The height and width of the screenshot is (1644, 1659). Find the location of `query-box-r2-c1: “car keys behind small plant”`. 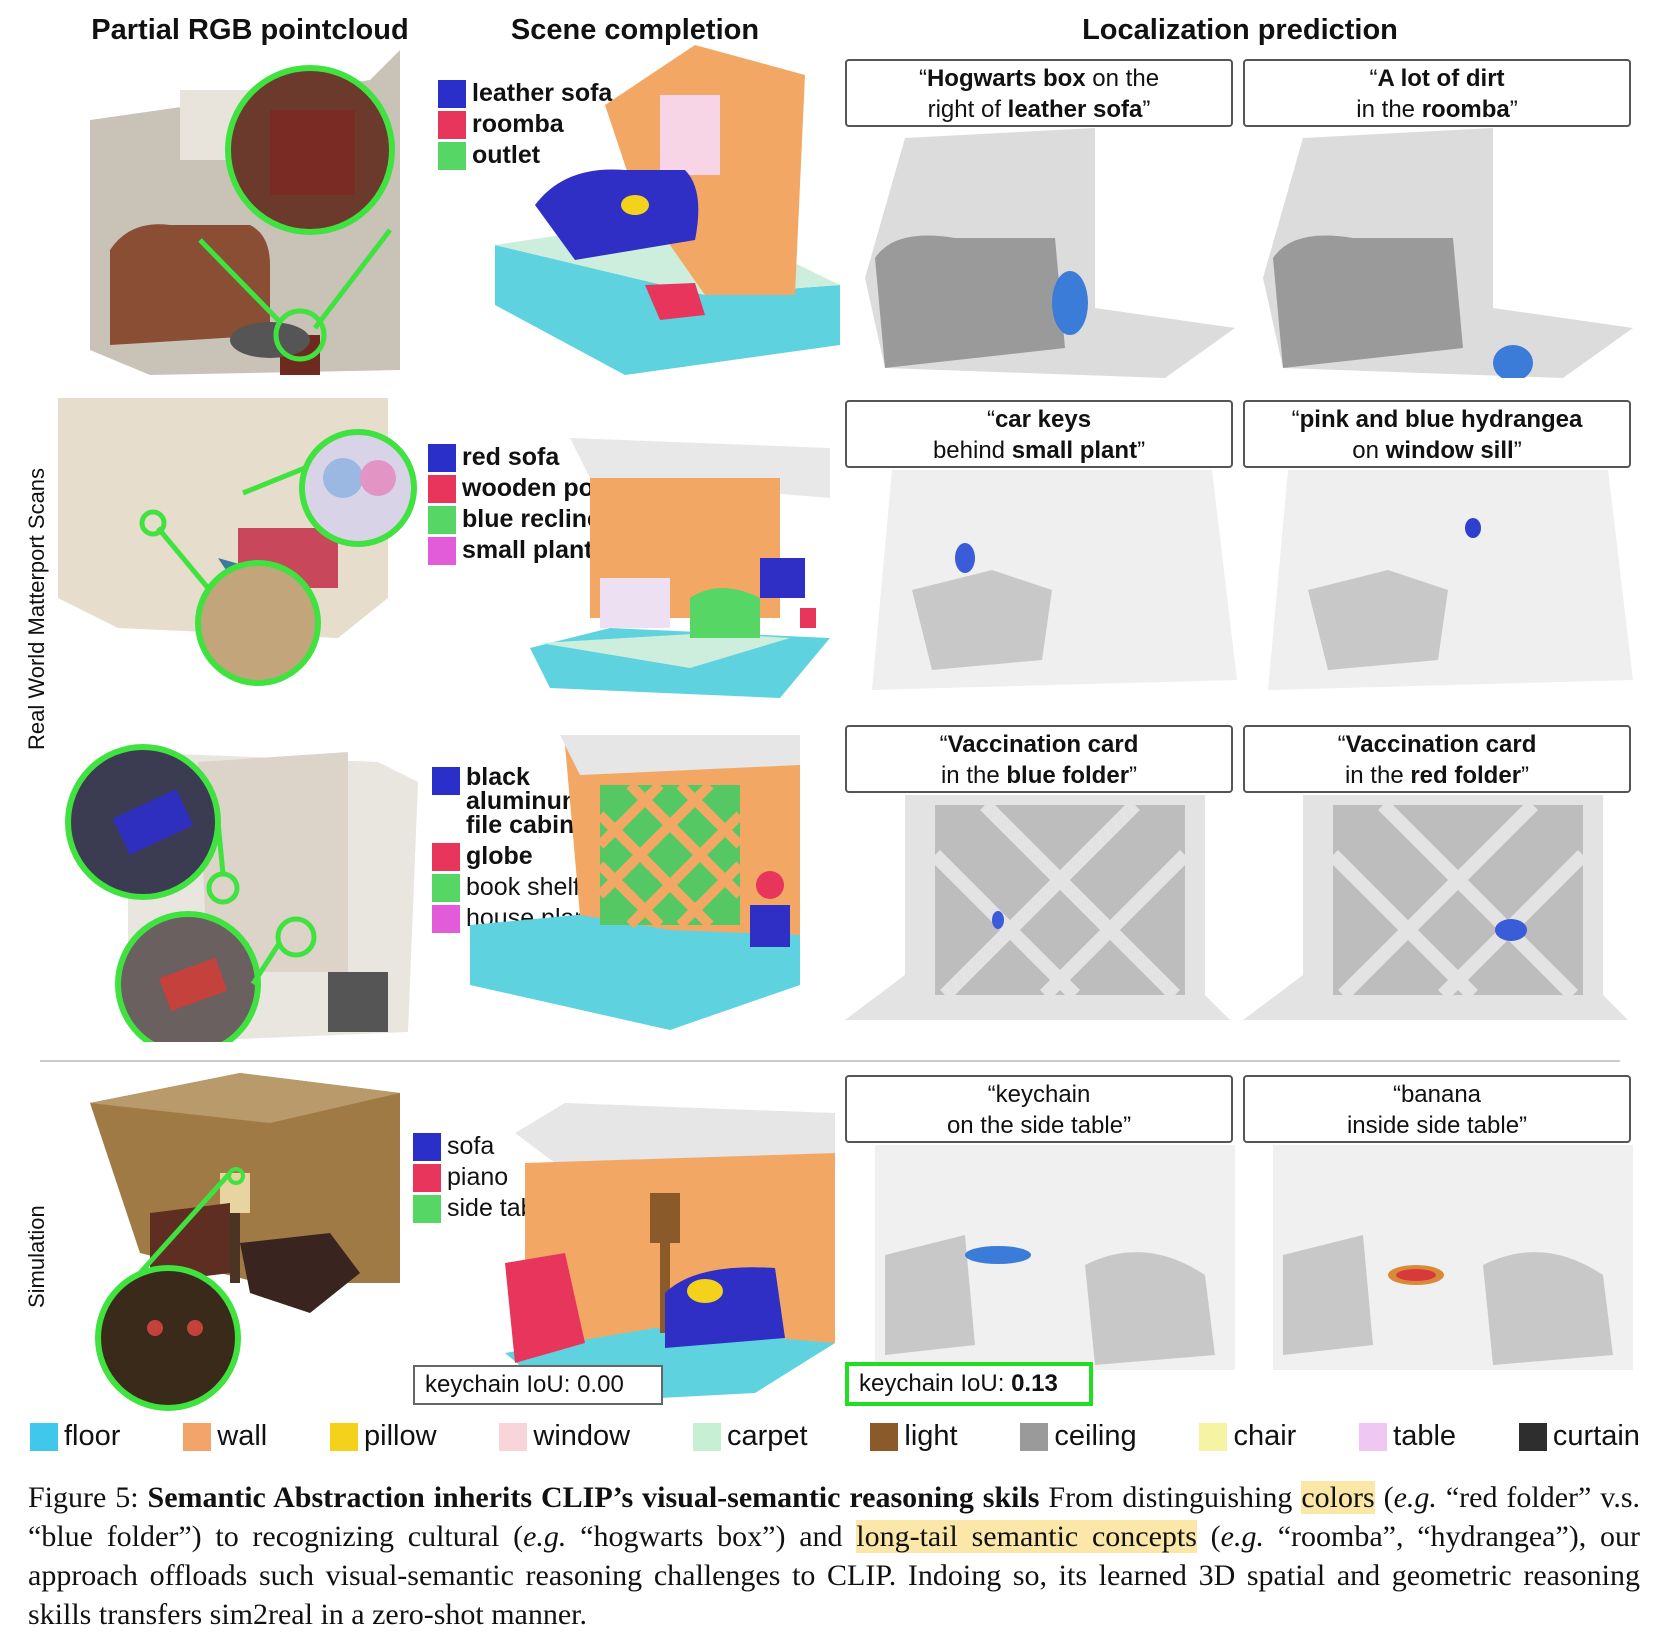

query-box-r2-c1: “car keys behind small plant” is located at coordinates (1039, 434).